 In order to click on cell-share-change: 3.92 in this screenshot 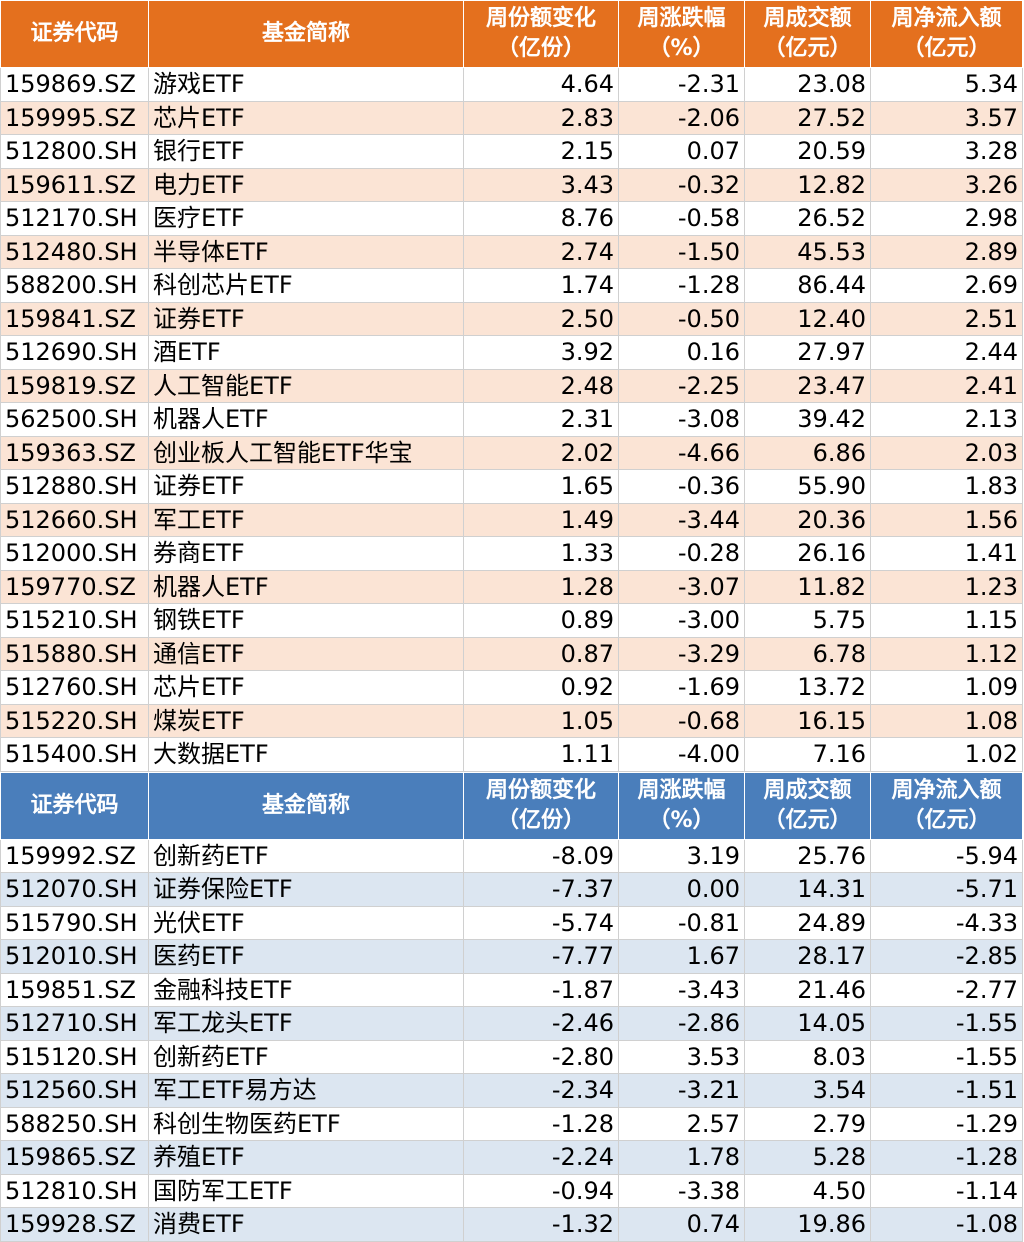, I will do `click(541, 352)`.